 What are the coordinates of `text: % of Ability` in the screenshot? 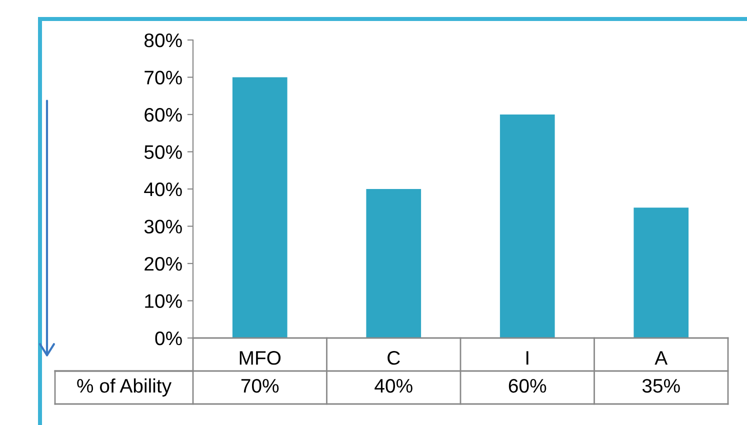 It's located at (124, 387).